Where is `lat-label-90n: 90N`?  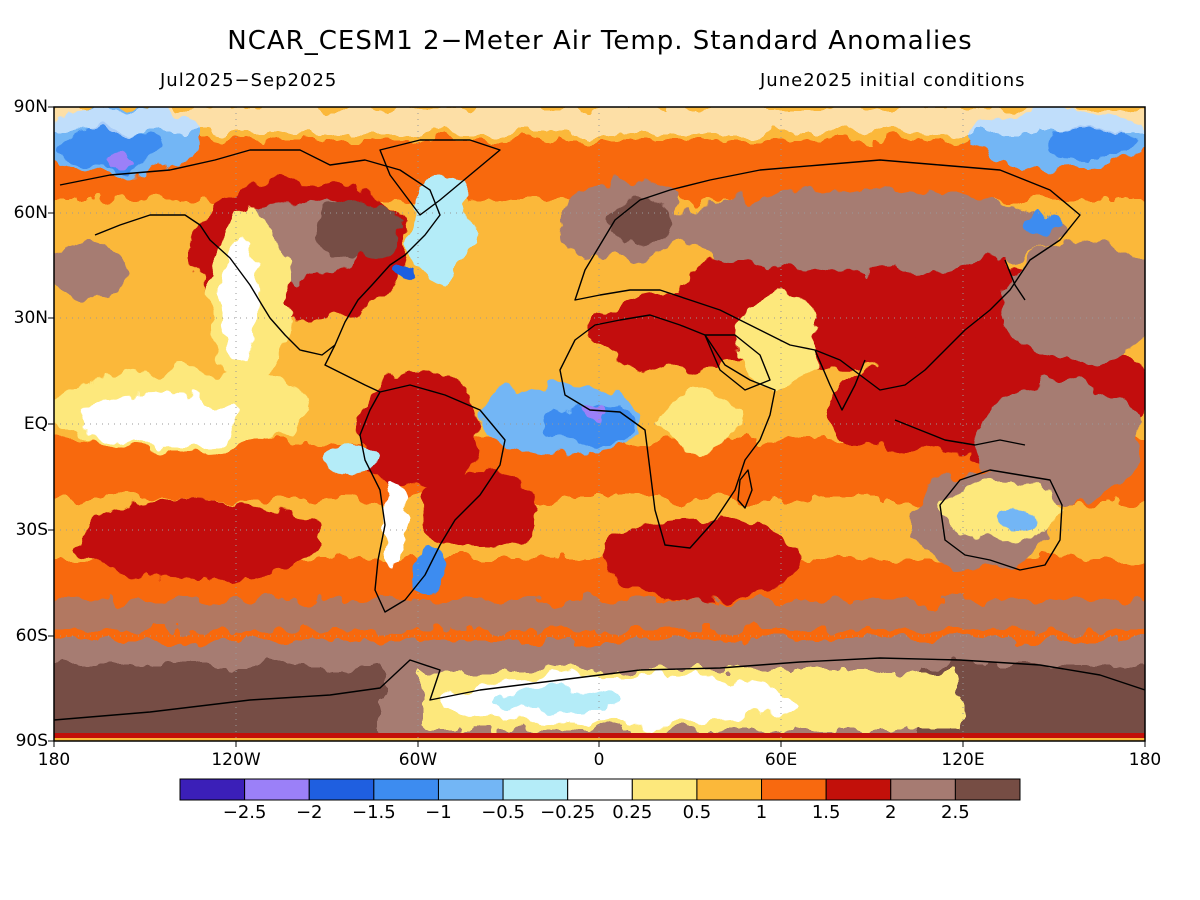 lat-label-90n: 90N is located at coordinates (30, 107).